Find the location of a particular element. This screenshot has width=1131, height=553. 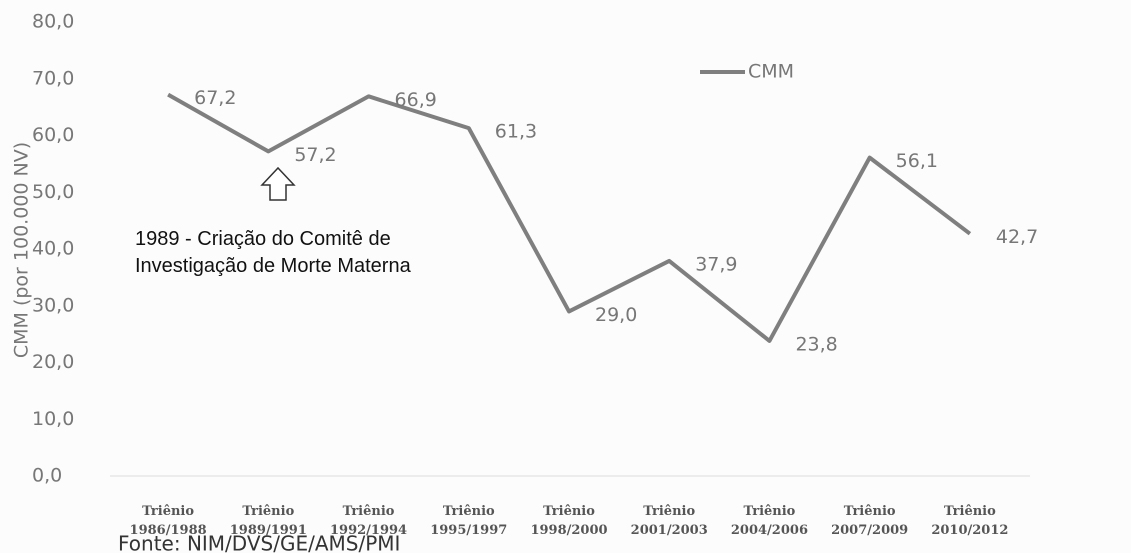

x-tick-label: Triênio 1992/1994 is located at coordinates (368, 521).